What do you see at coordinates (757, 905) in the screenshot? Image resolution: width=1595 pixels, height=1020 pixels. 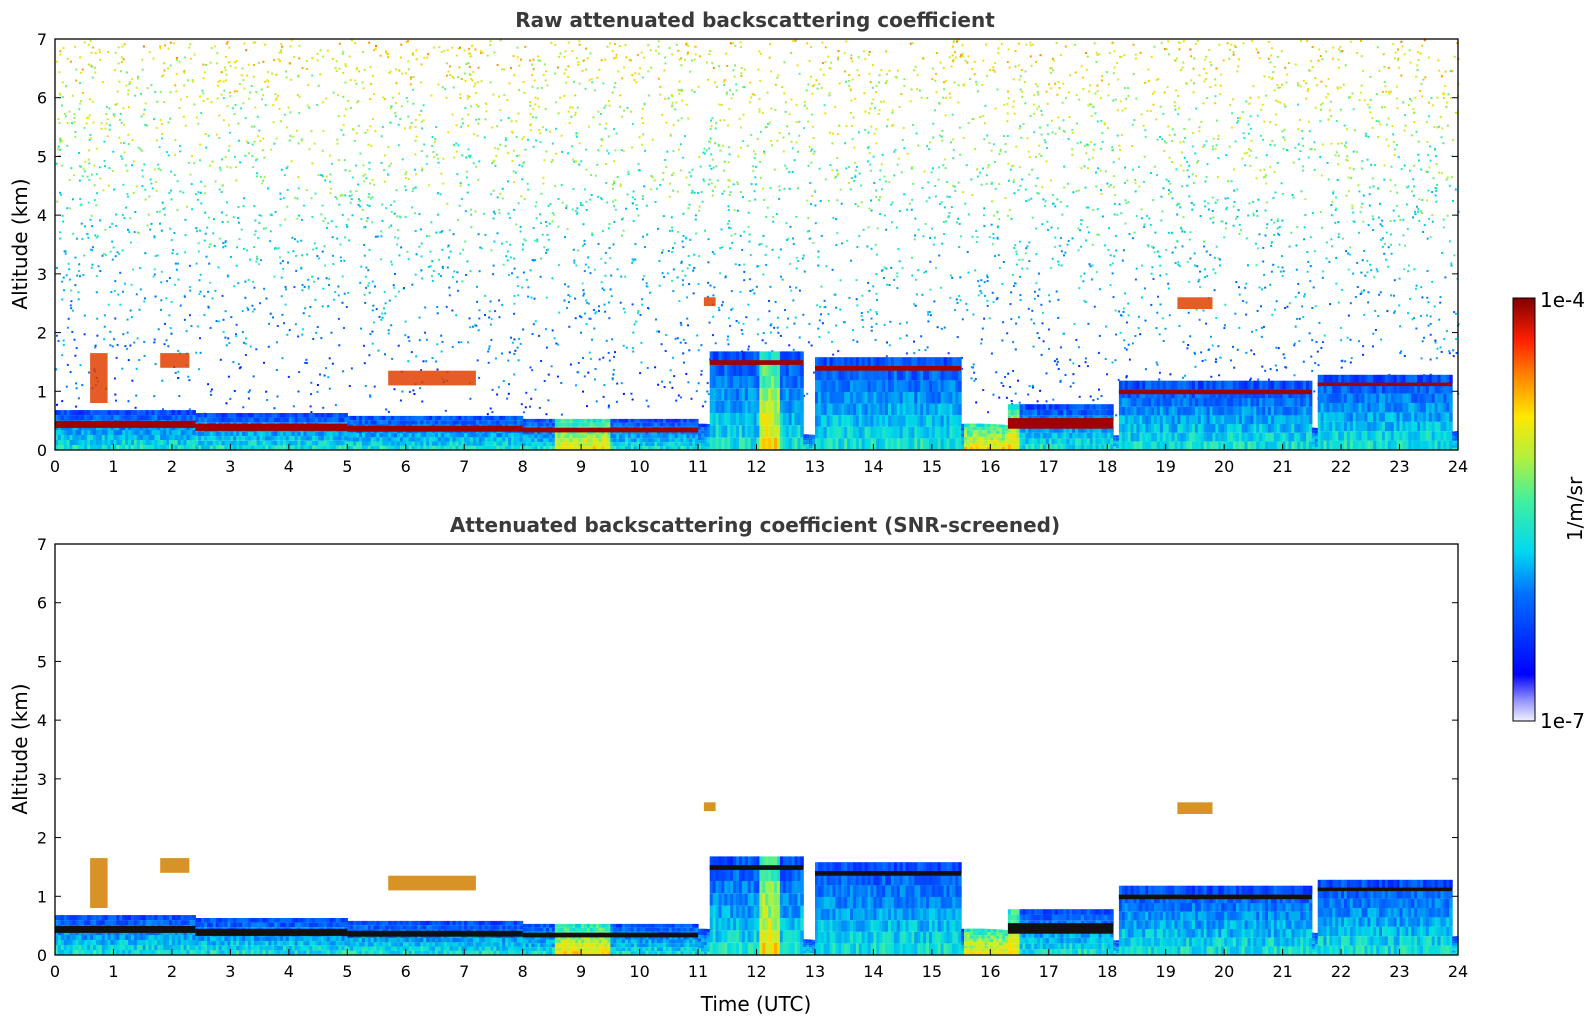 I see `panel-screened-aerosol-field` at bounding box center [757, 905].